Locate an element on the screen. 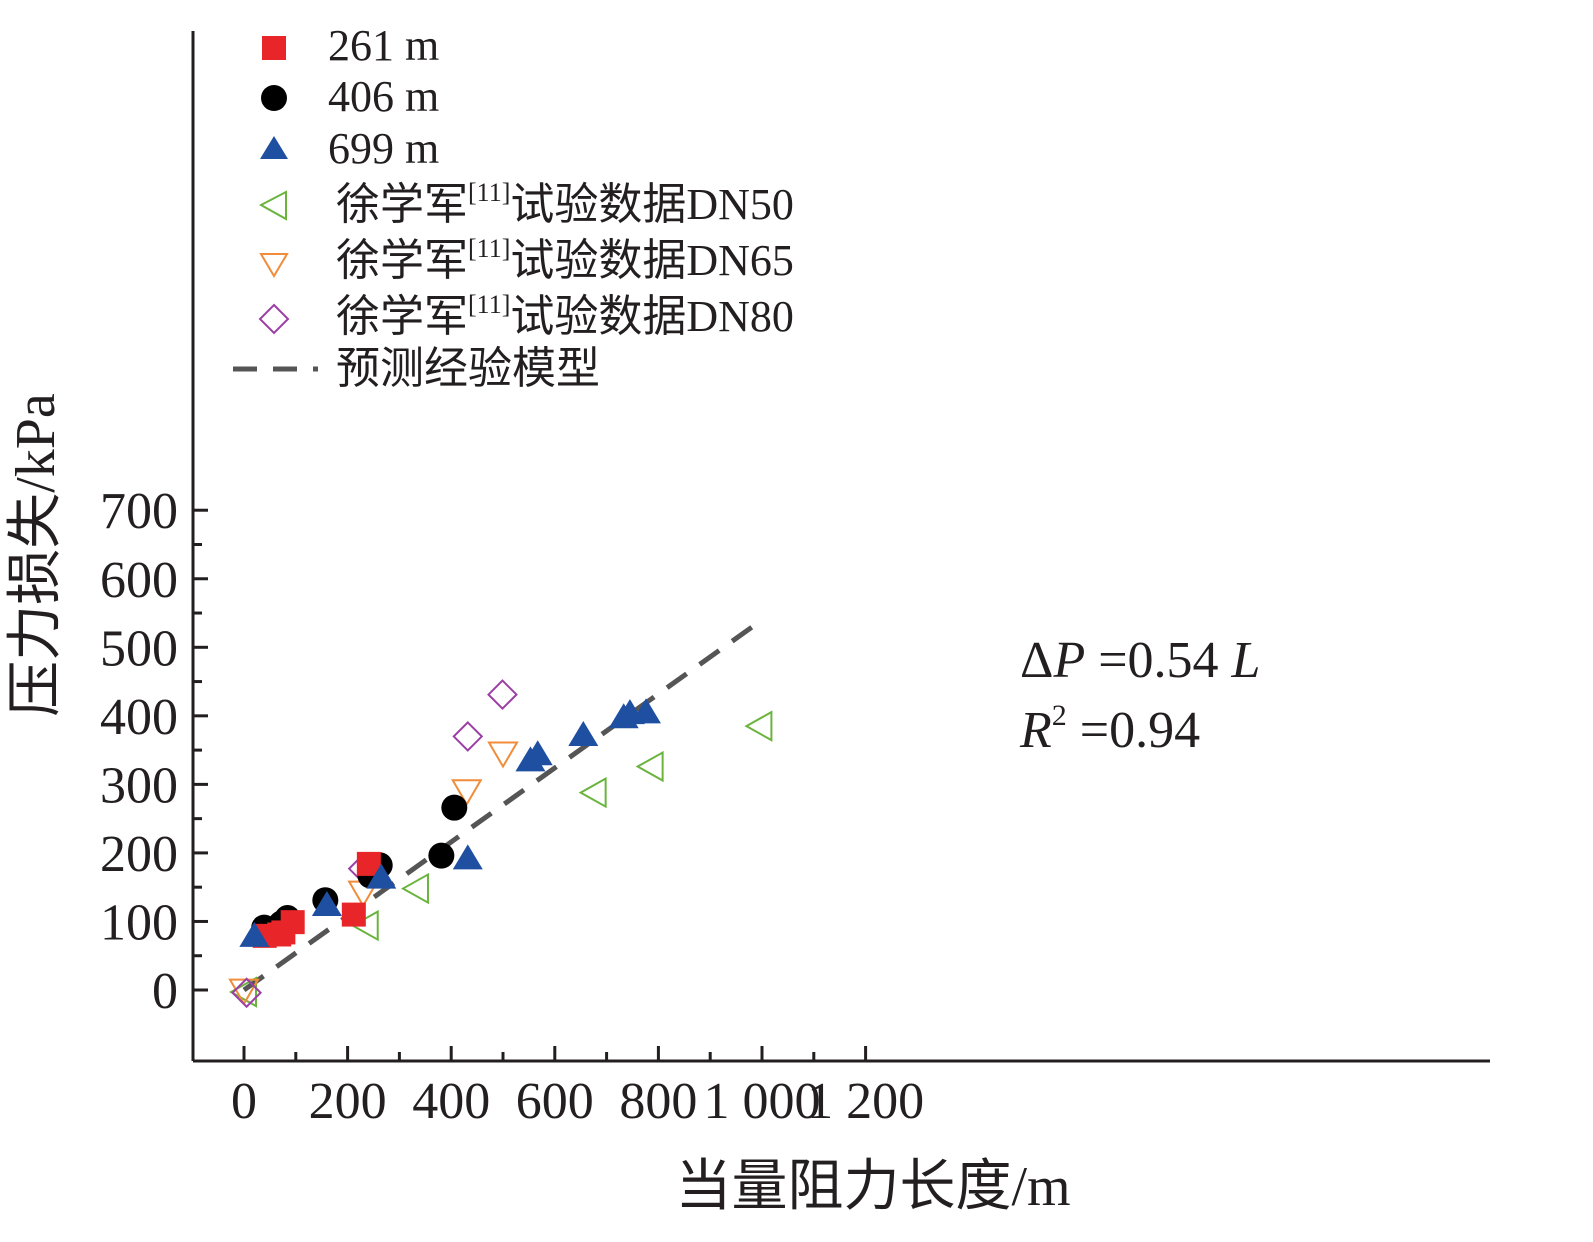 Image resolution: width=1593 pixels, height=1242 pixels. fit-equation-line1: ΔP =0.54 L is located at coordinates (1140, 660).